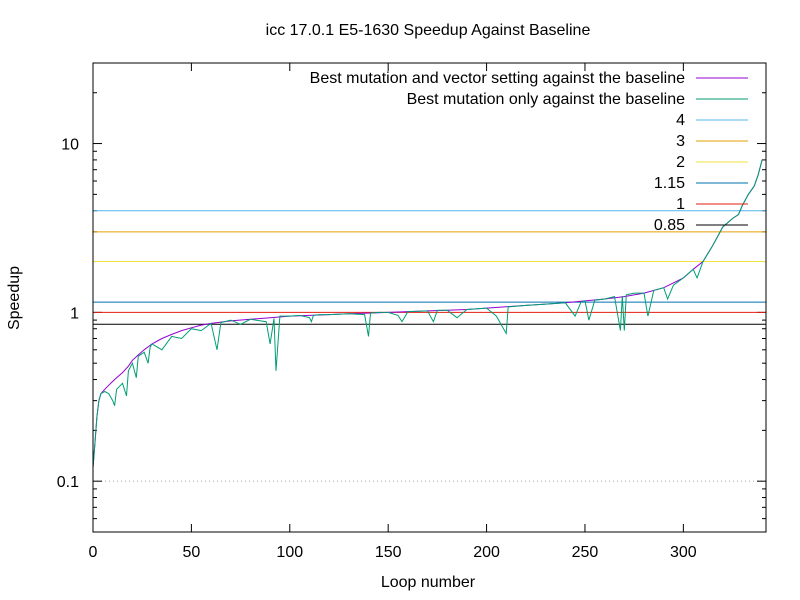 The width and height of the screenshot is (800, 600). Describe the element at coordinates (680, 204) in the screenshot. I see `legend-label: 1` at that location.